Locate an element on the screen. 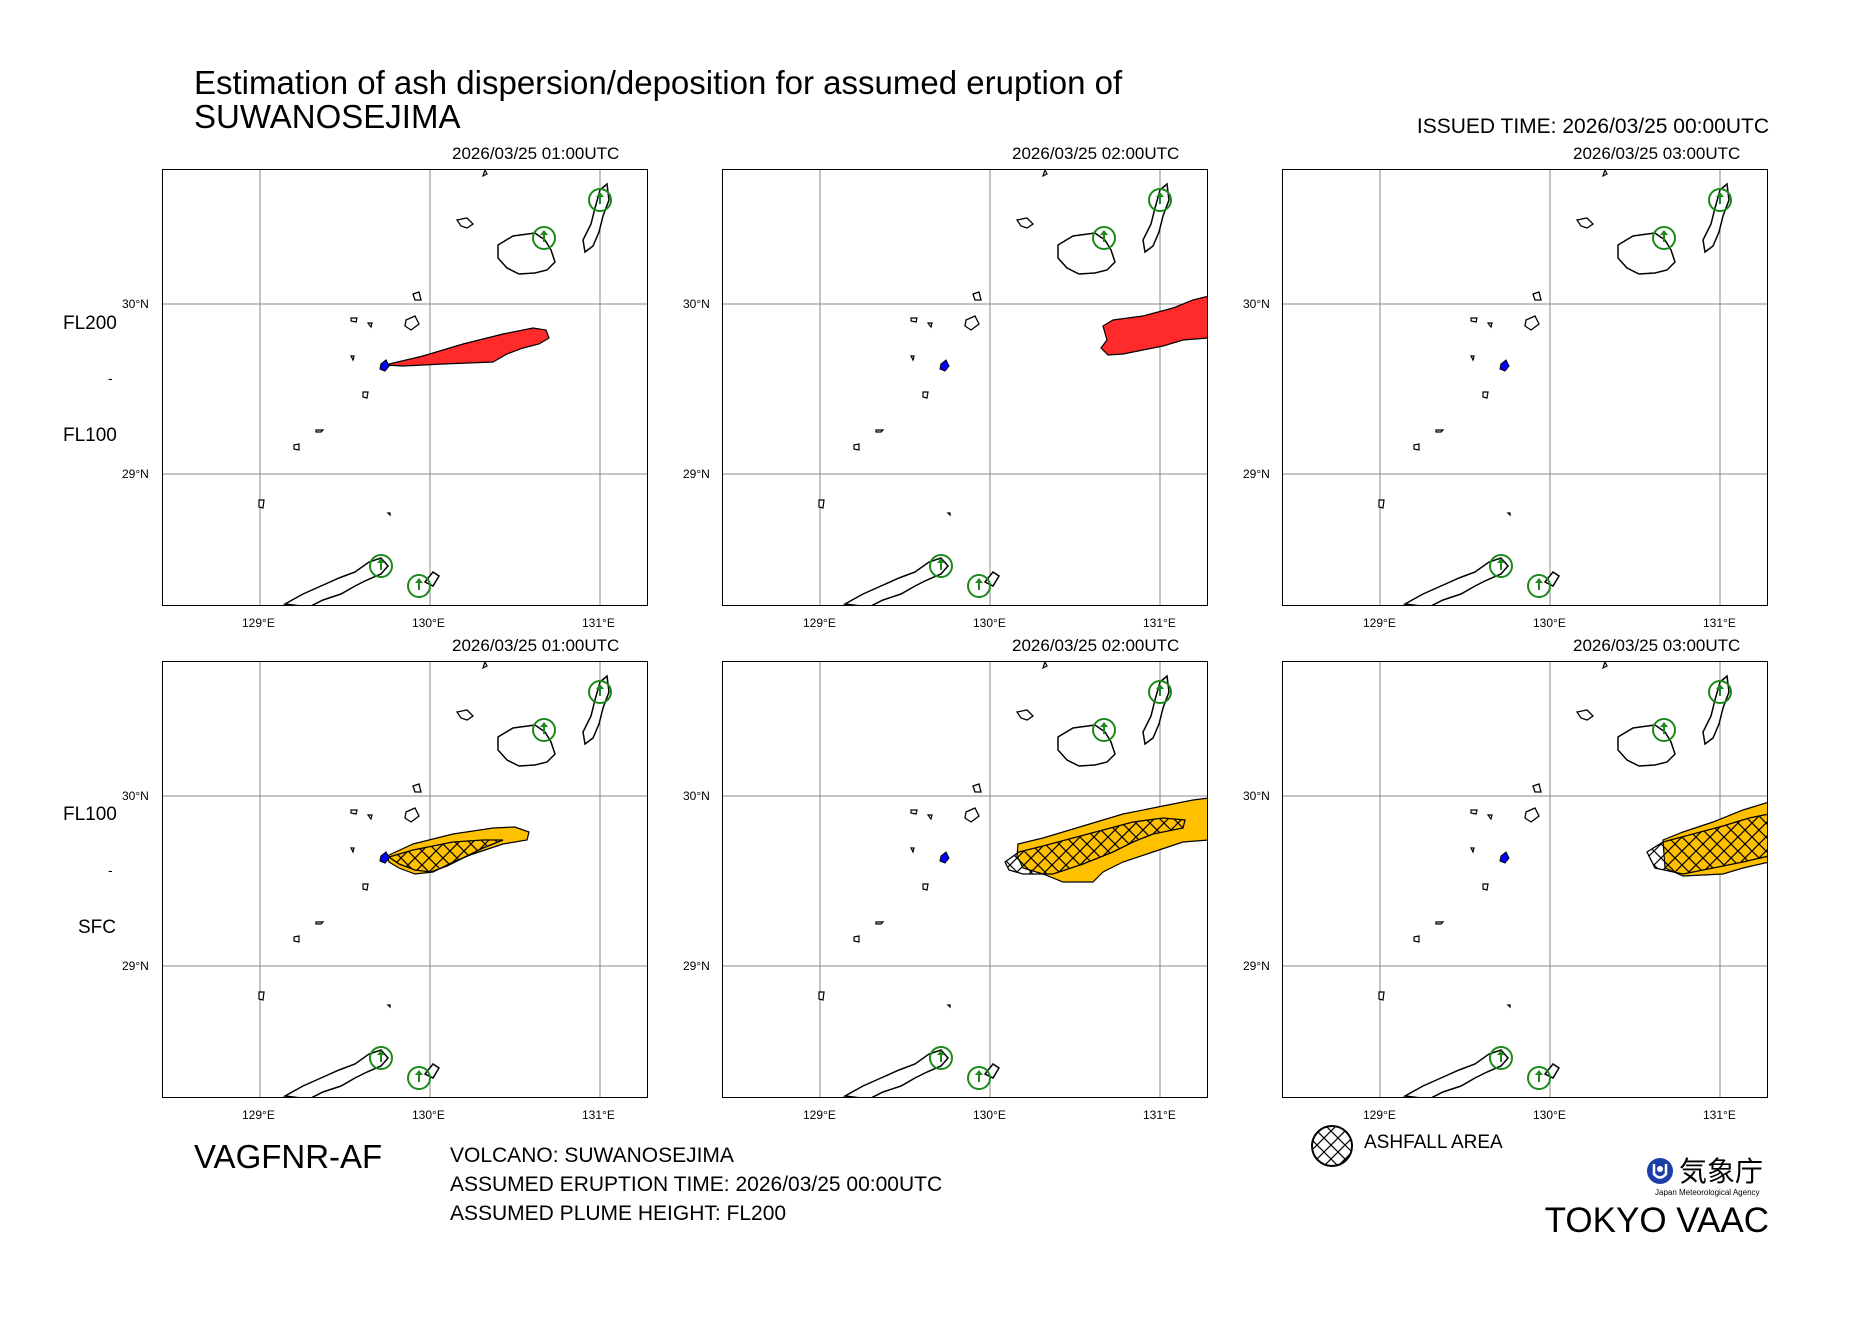 The height and width of the screenshot is (1322, 1869). agency-name-jp: 気象庁 is located at coordinates (1721, 1171).